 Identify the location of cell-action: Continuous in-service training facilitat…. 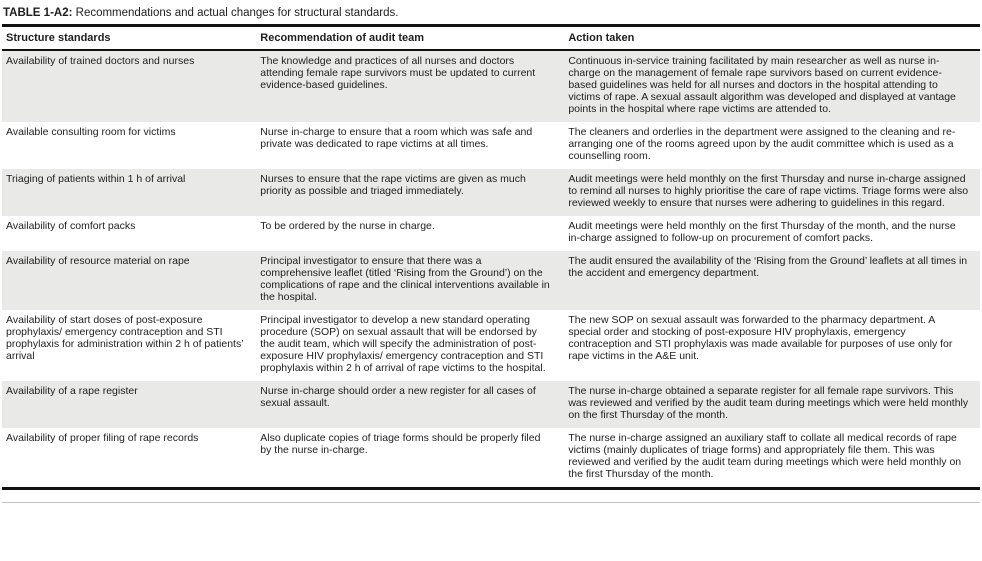
(762, 85).